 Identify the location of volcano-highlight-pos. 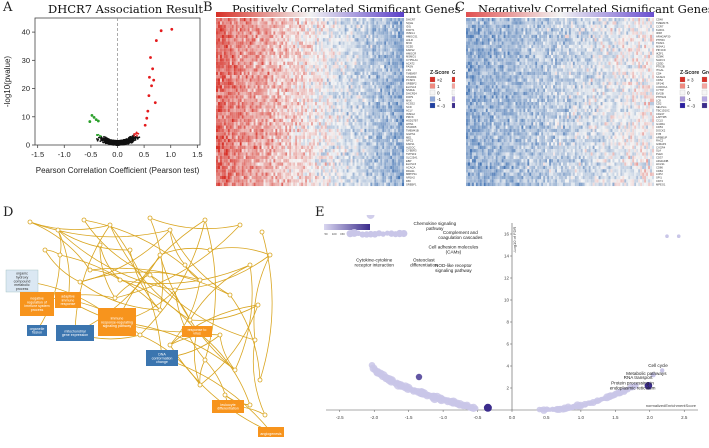
(172, 29).